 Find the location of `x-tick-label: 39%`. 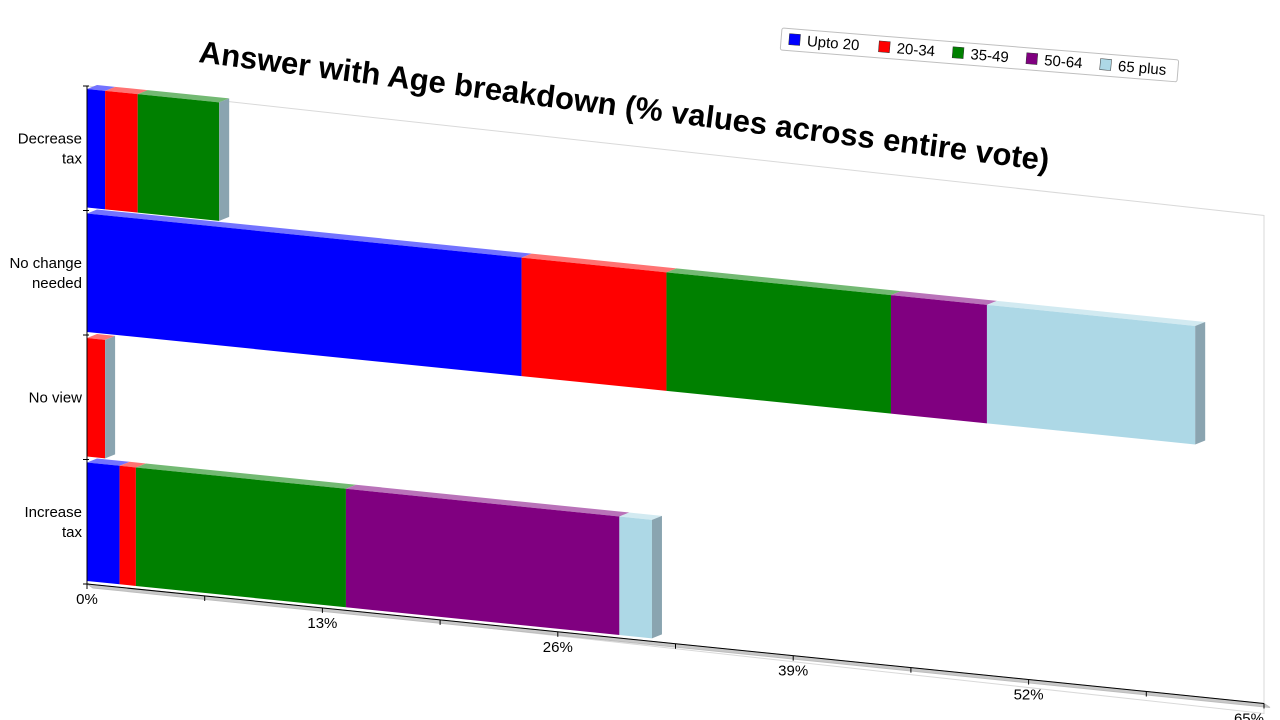

x-tick-label: 39% is located at coordinates (793, 671).